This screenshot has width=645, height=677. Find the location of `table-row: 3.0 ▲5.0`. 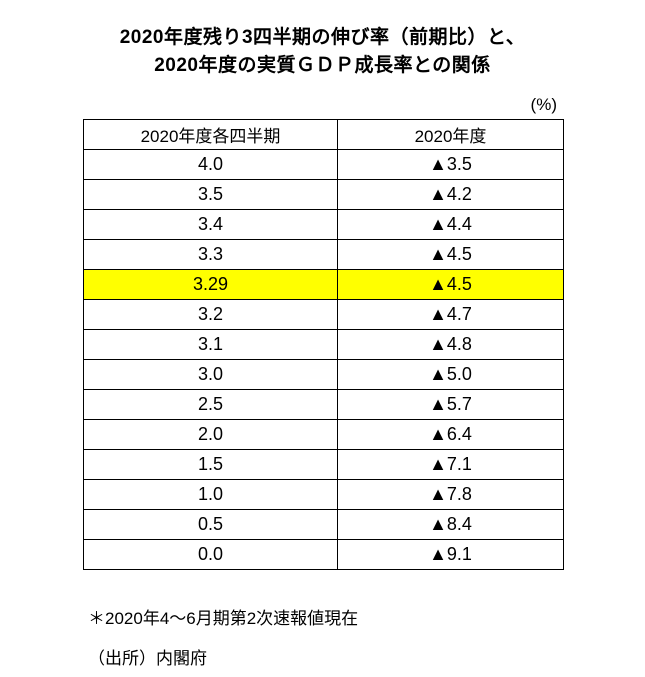

table-row: 3.0 ▲5.0 is located at coordinates (323, 374).